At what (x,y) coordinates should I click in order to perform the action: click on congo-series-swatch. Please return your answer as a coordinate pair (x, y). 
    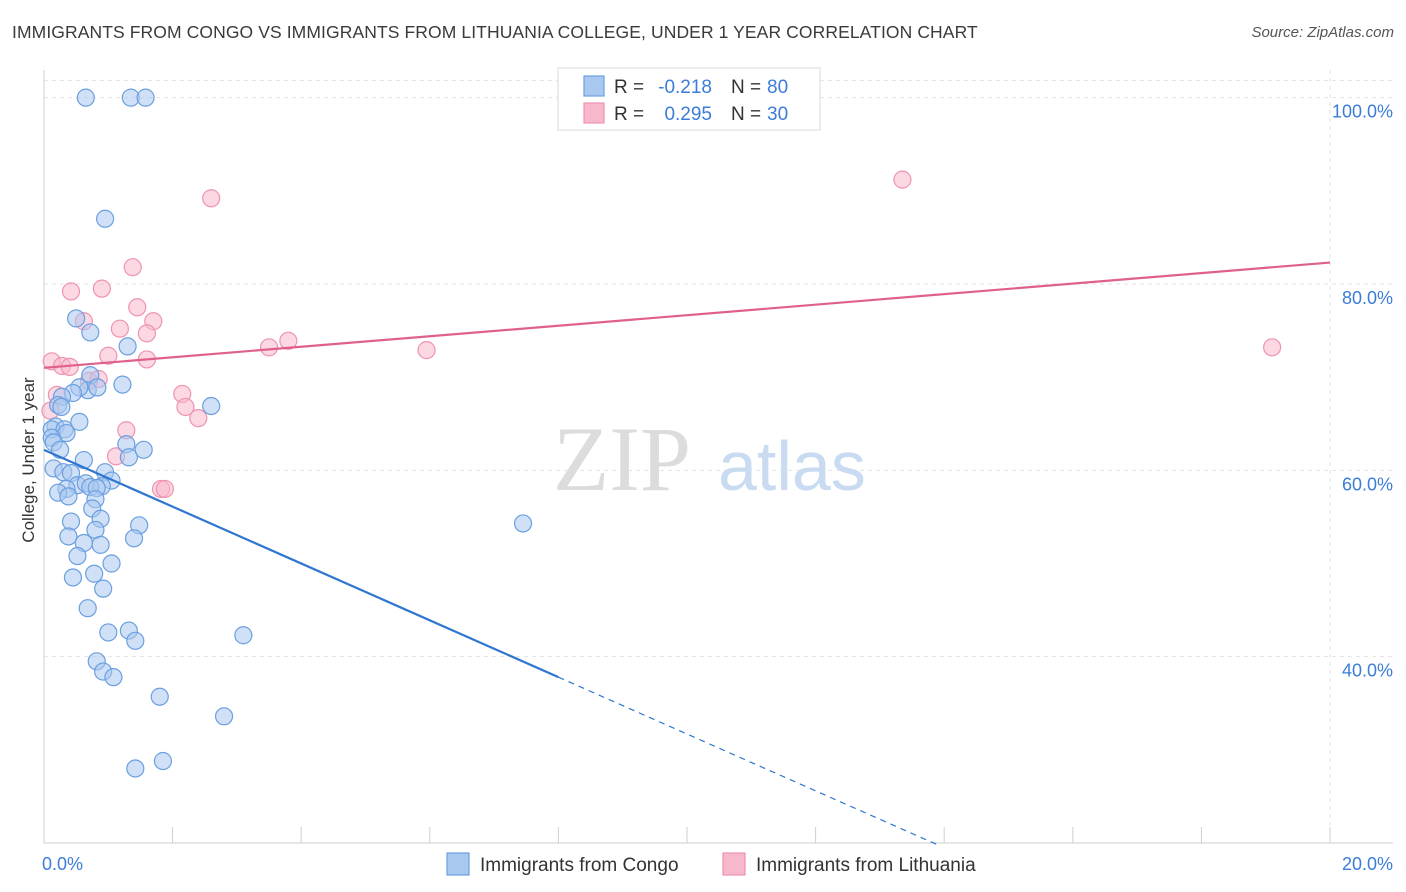
    Looking at the image, I should click on (458, 864).